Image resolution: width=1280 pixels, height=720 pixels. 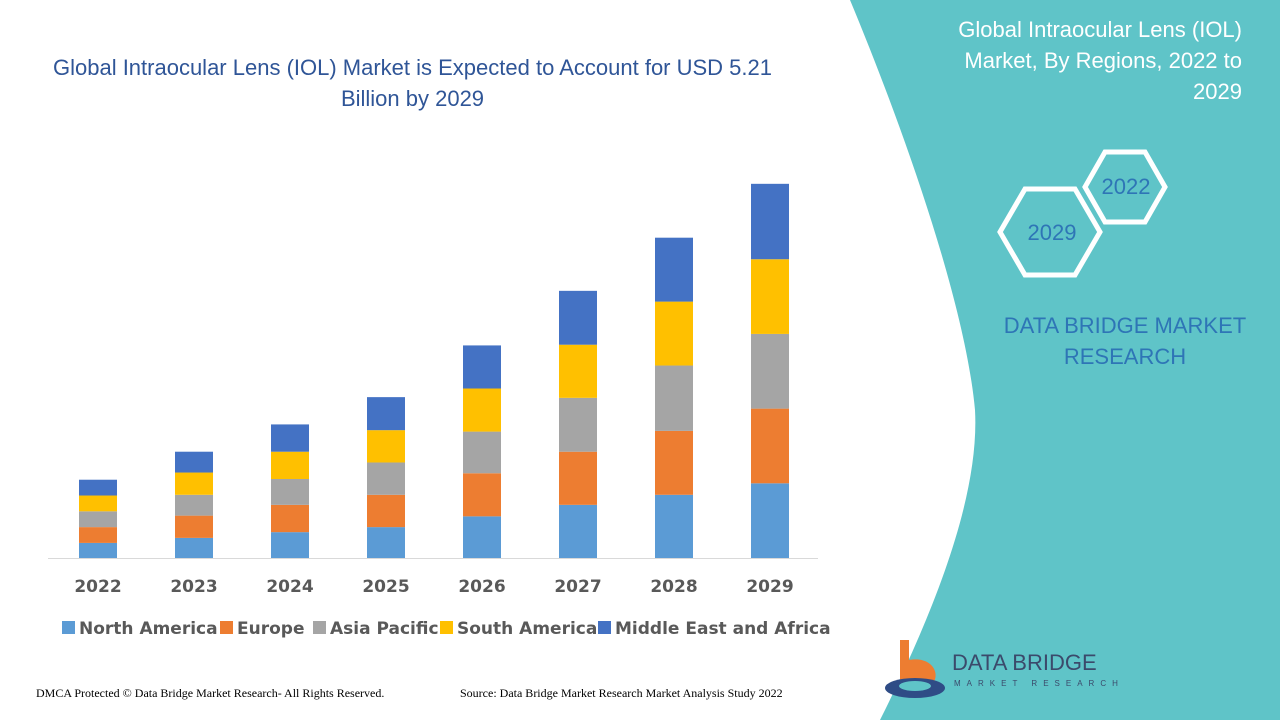 I want to click on brand: DATA BRIDGE MARKET RESEARCH, so click(x=1125, y=341).